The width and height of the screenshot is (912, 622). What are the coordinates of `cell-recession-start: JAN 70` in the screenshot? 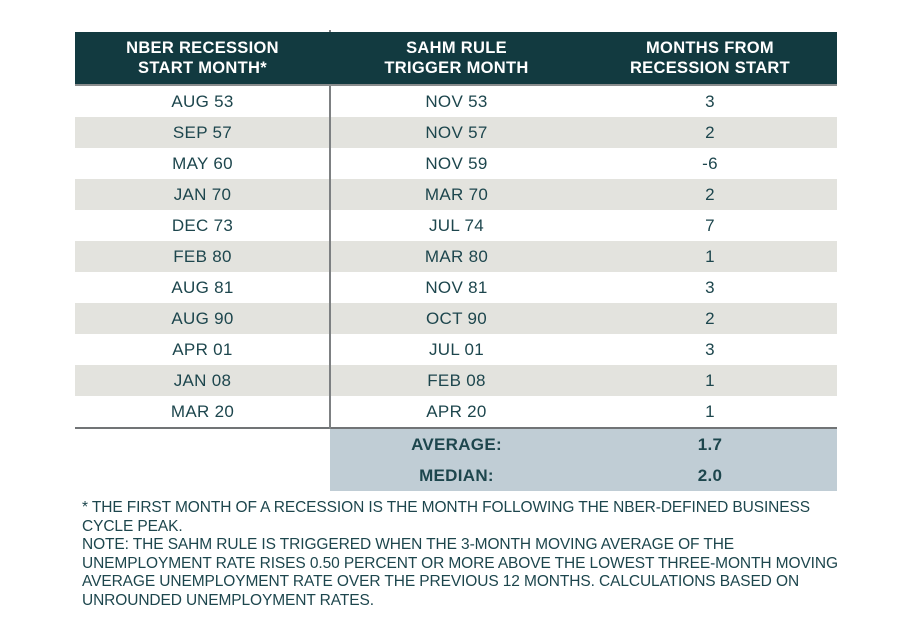 It's located at (202, 194).